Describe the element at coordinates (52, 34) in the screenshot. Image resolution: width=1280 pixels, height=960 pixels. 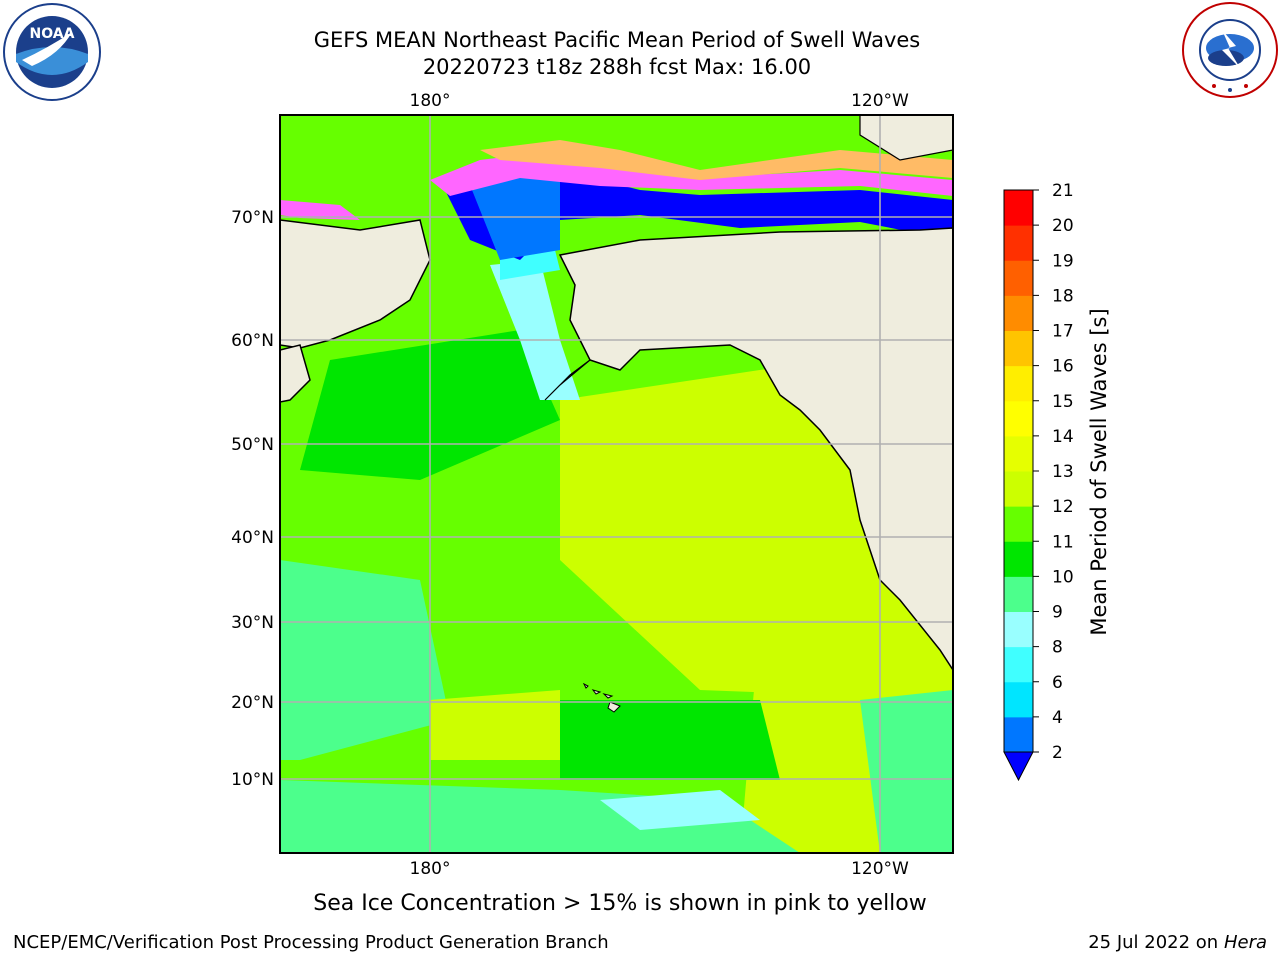
I see `noaa-logo-text: NOAA` at that location.